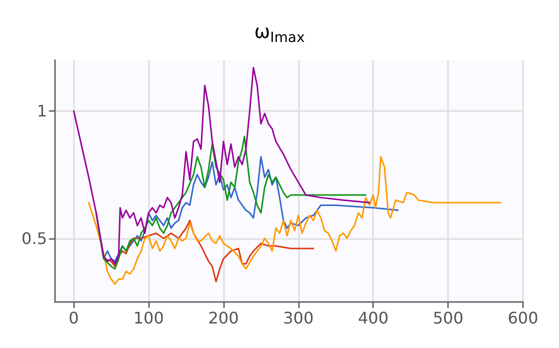 The width and height of the screenshot is (559, 348). What do you see at coordinates (373, 318) in the screenshot?
I see `x-tick-label: 400` at bounding box center [373, 318].